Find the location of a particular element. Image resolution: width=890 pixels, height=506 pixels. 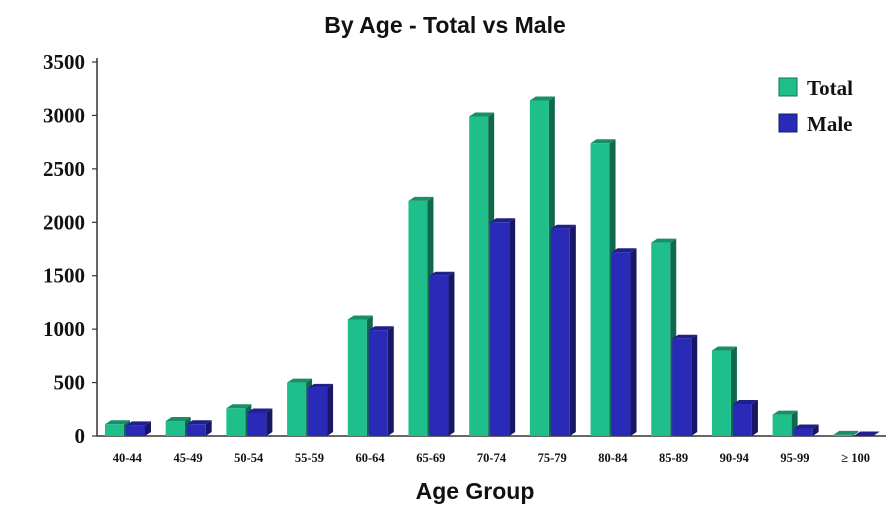

x-tick-label: ≥ 100 is located at coordinates (855, 458).